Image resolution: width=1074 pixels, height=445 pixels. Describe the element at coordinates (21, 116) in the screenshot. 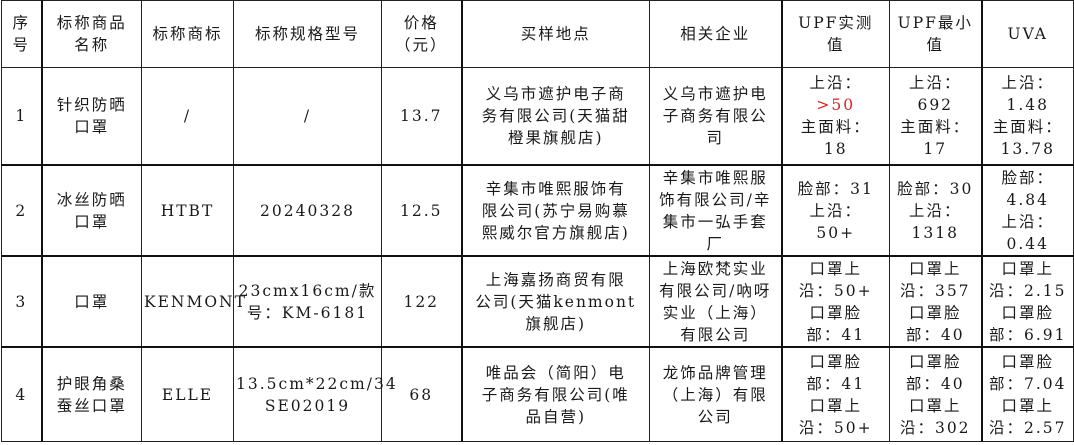

I see `cell-no: 1` at that location.